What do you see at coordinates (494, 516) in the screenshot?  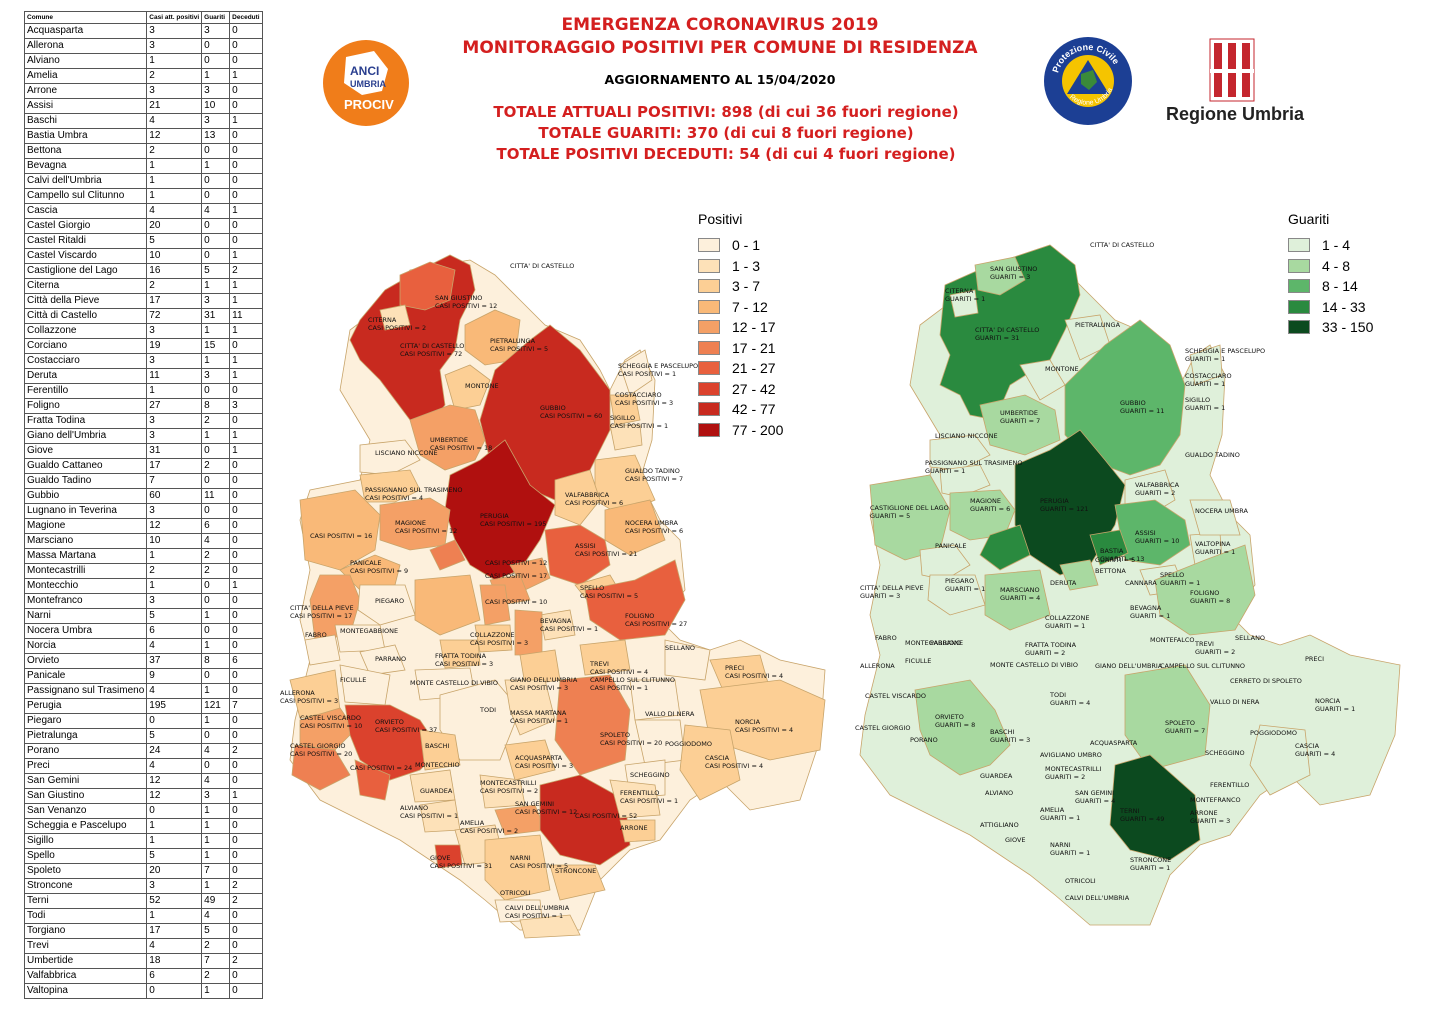 I see `positivi-name-label: PERUGIA` at bounding box center [494, 516].